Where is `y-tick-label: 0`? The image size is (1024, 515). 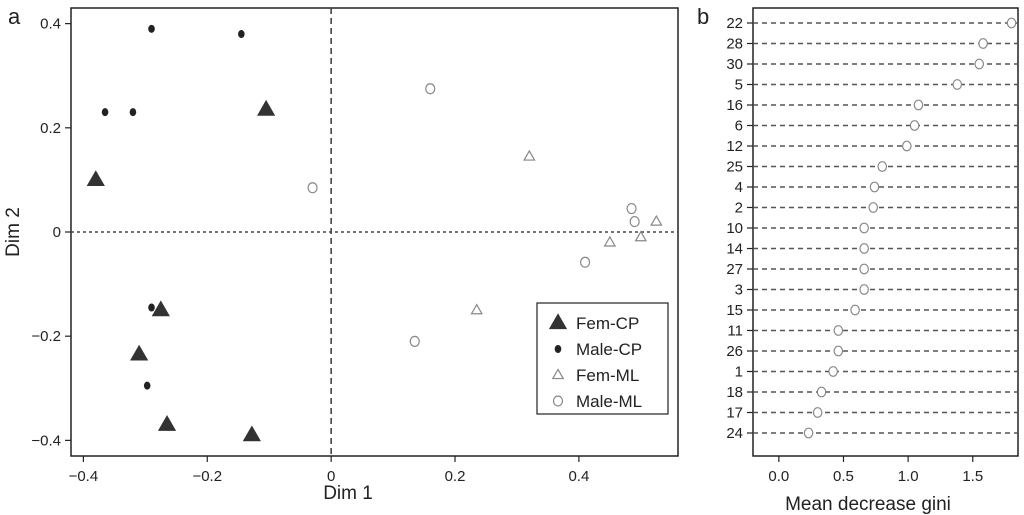
y-tick-label: 0 is located at coordinates (57, 232).